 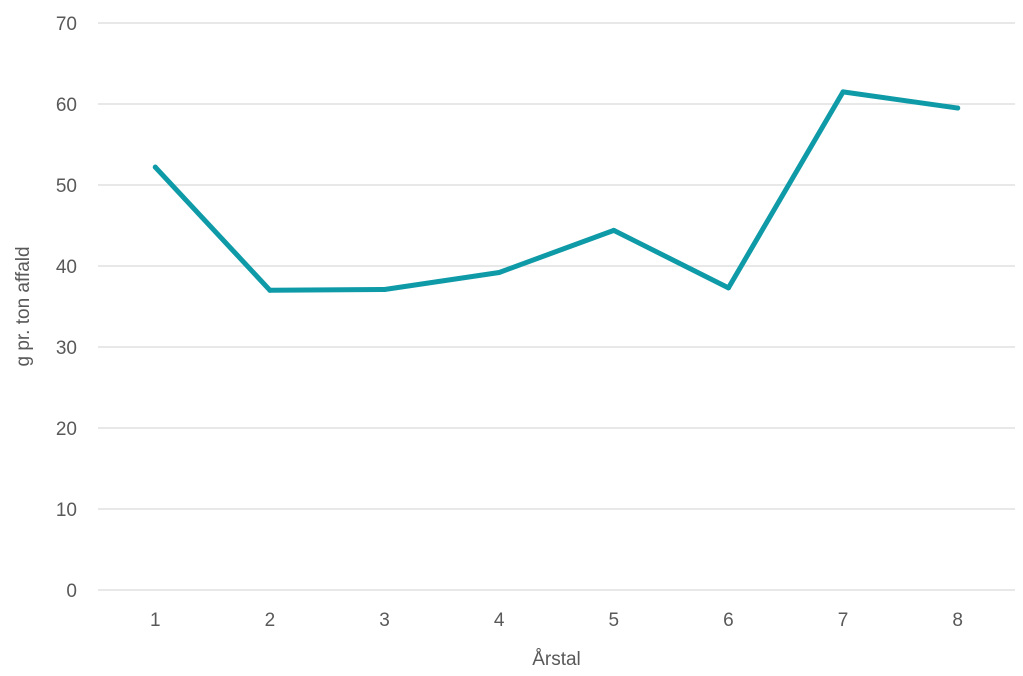 I want to click on x-tick-label: 4, so click(x=499, y=620).